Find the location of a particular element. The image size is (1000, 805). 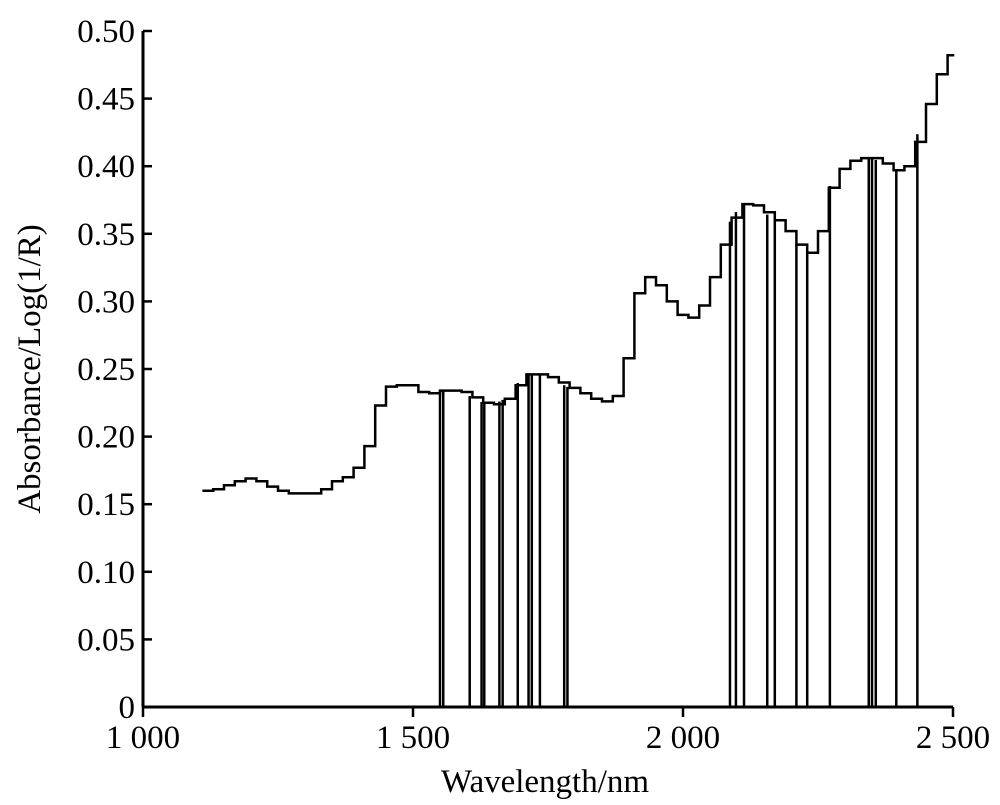

y-tick-label: 0.35 is located at coordinates (106, 235).